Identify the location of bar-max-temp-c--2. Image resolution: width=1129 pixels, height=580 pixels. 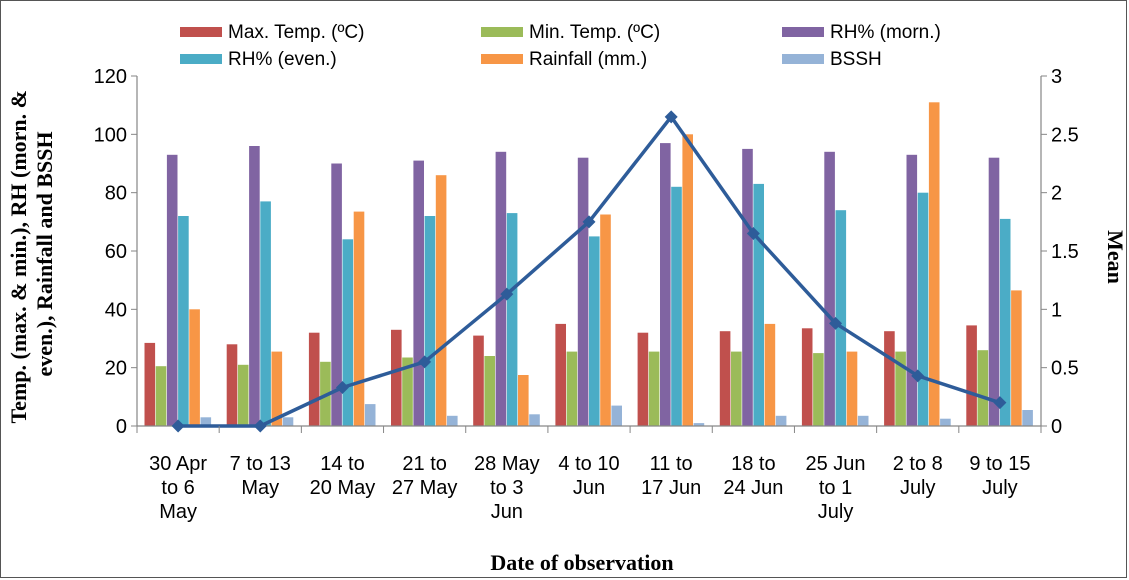
(314, 379).